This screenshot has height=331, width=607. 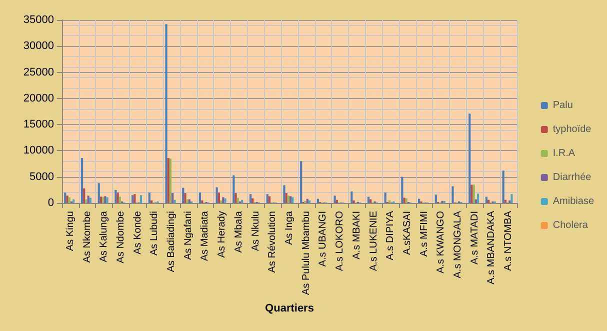 What do you see at coordinates (172, 241) in the screenshot?
I see `x-tick-label: As Badiadingi` at bounding box center [172, 241].